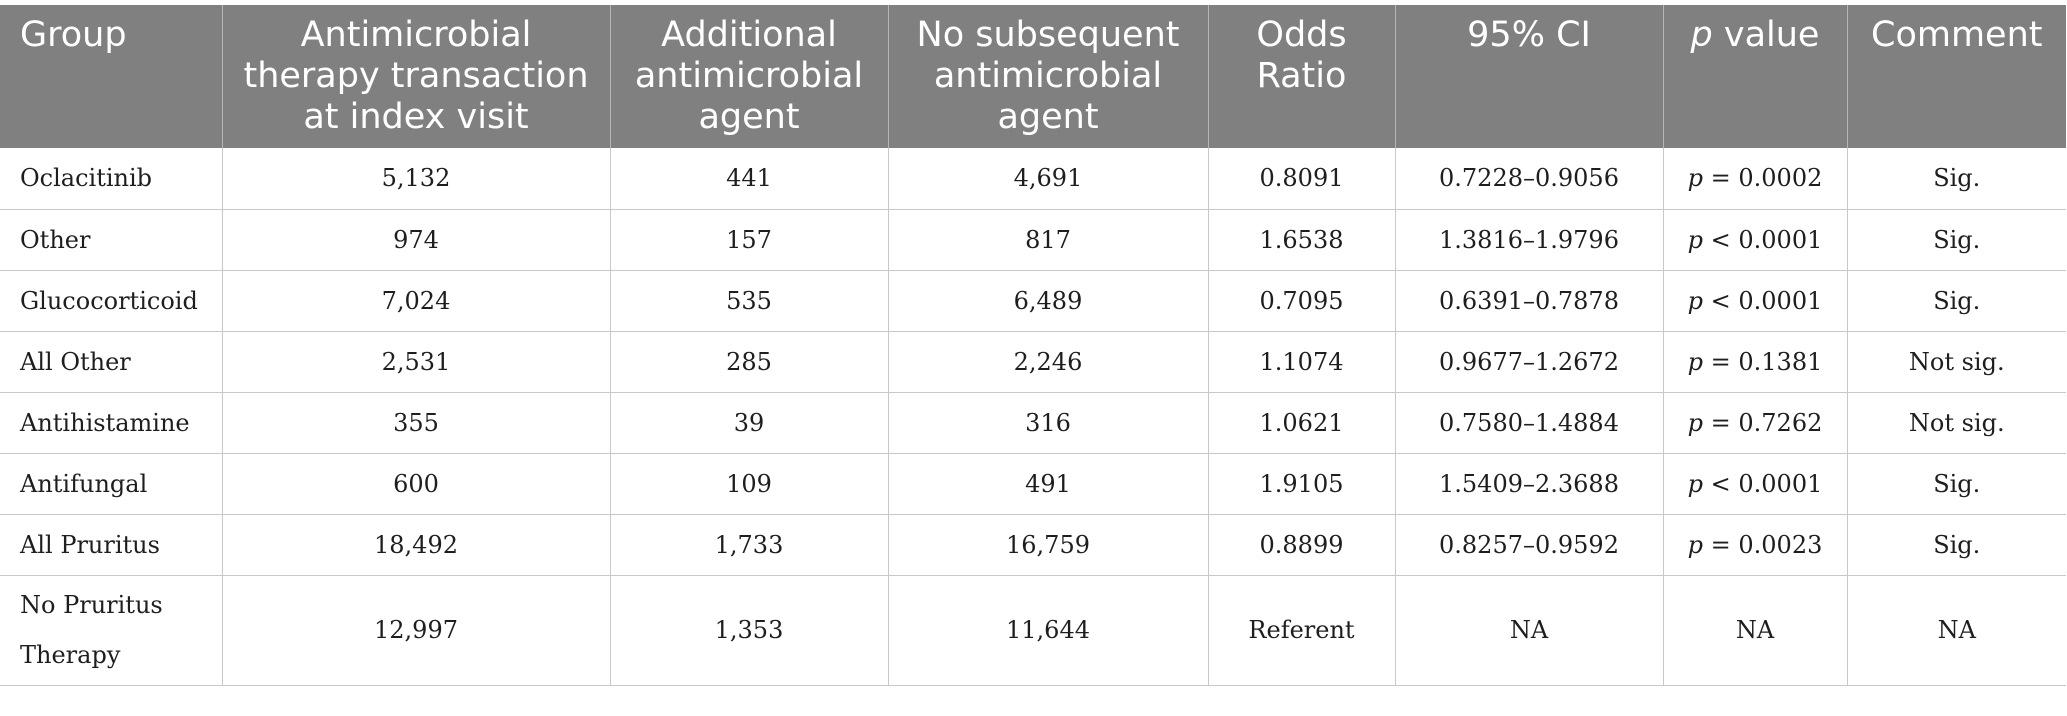  I want to click on cell-group: All Pruritus, so click(111, 545).